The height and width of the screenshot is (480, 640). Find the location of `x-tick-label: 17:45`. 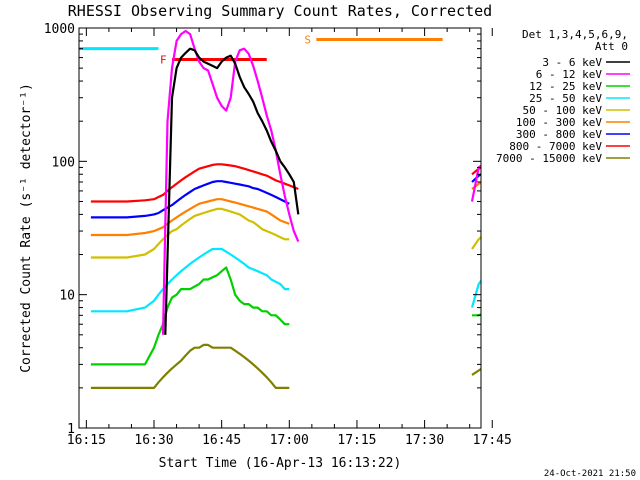

x-tick-label: 17:45 is located at coordinates (492, 440).